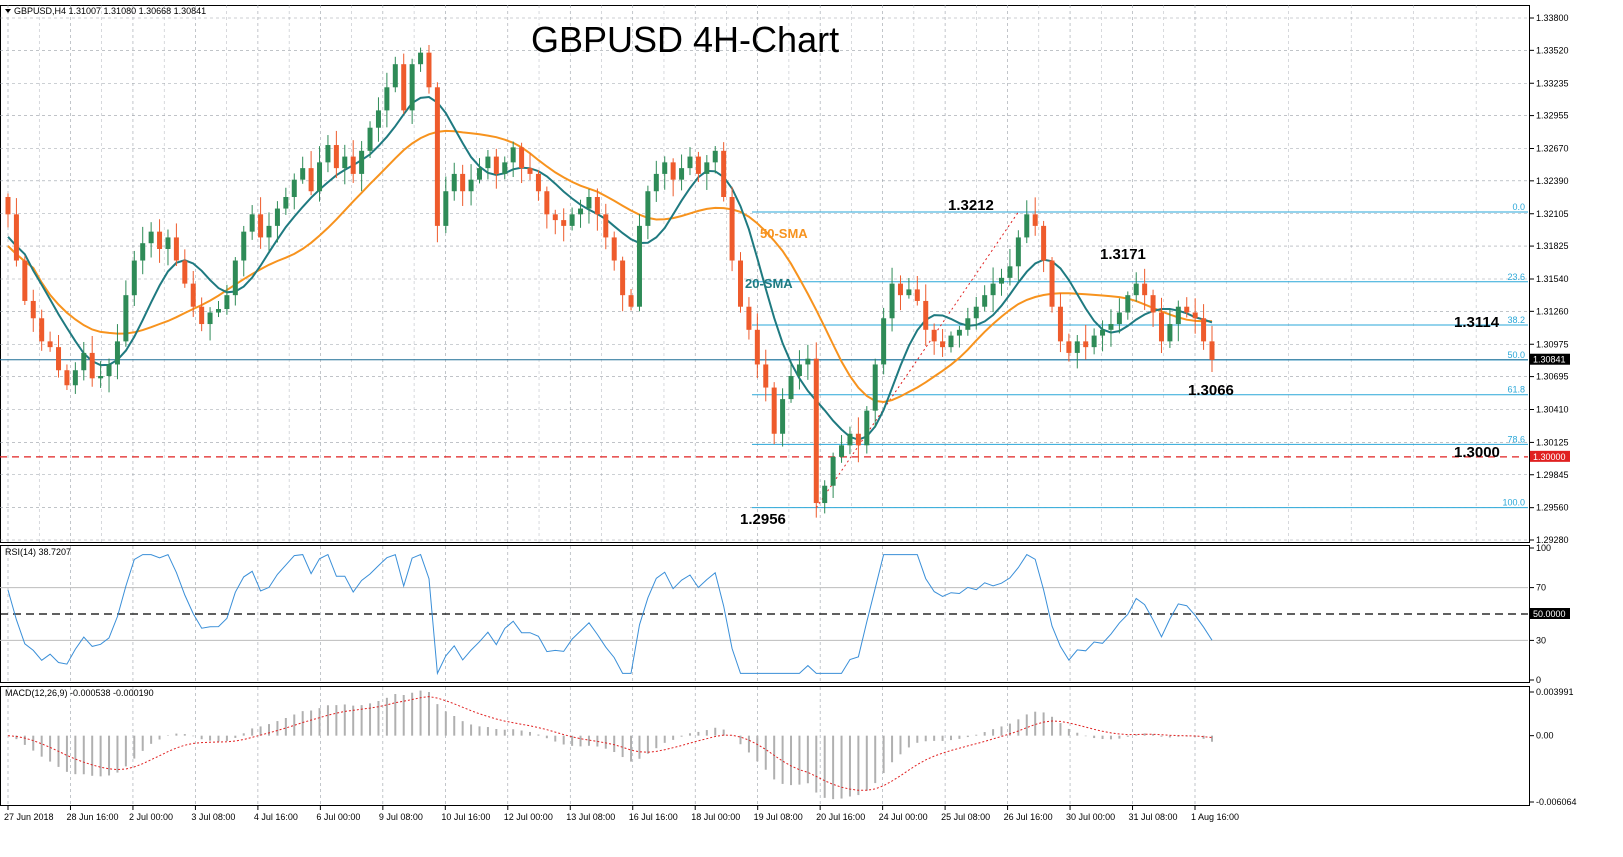 The width and height of the screenshot is (1623, 857). I want to click on rsi-layer, so click(764, 614).